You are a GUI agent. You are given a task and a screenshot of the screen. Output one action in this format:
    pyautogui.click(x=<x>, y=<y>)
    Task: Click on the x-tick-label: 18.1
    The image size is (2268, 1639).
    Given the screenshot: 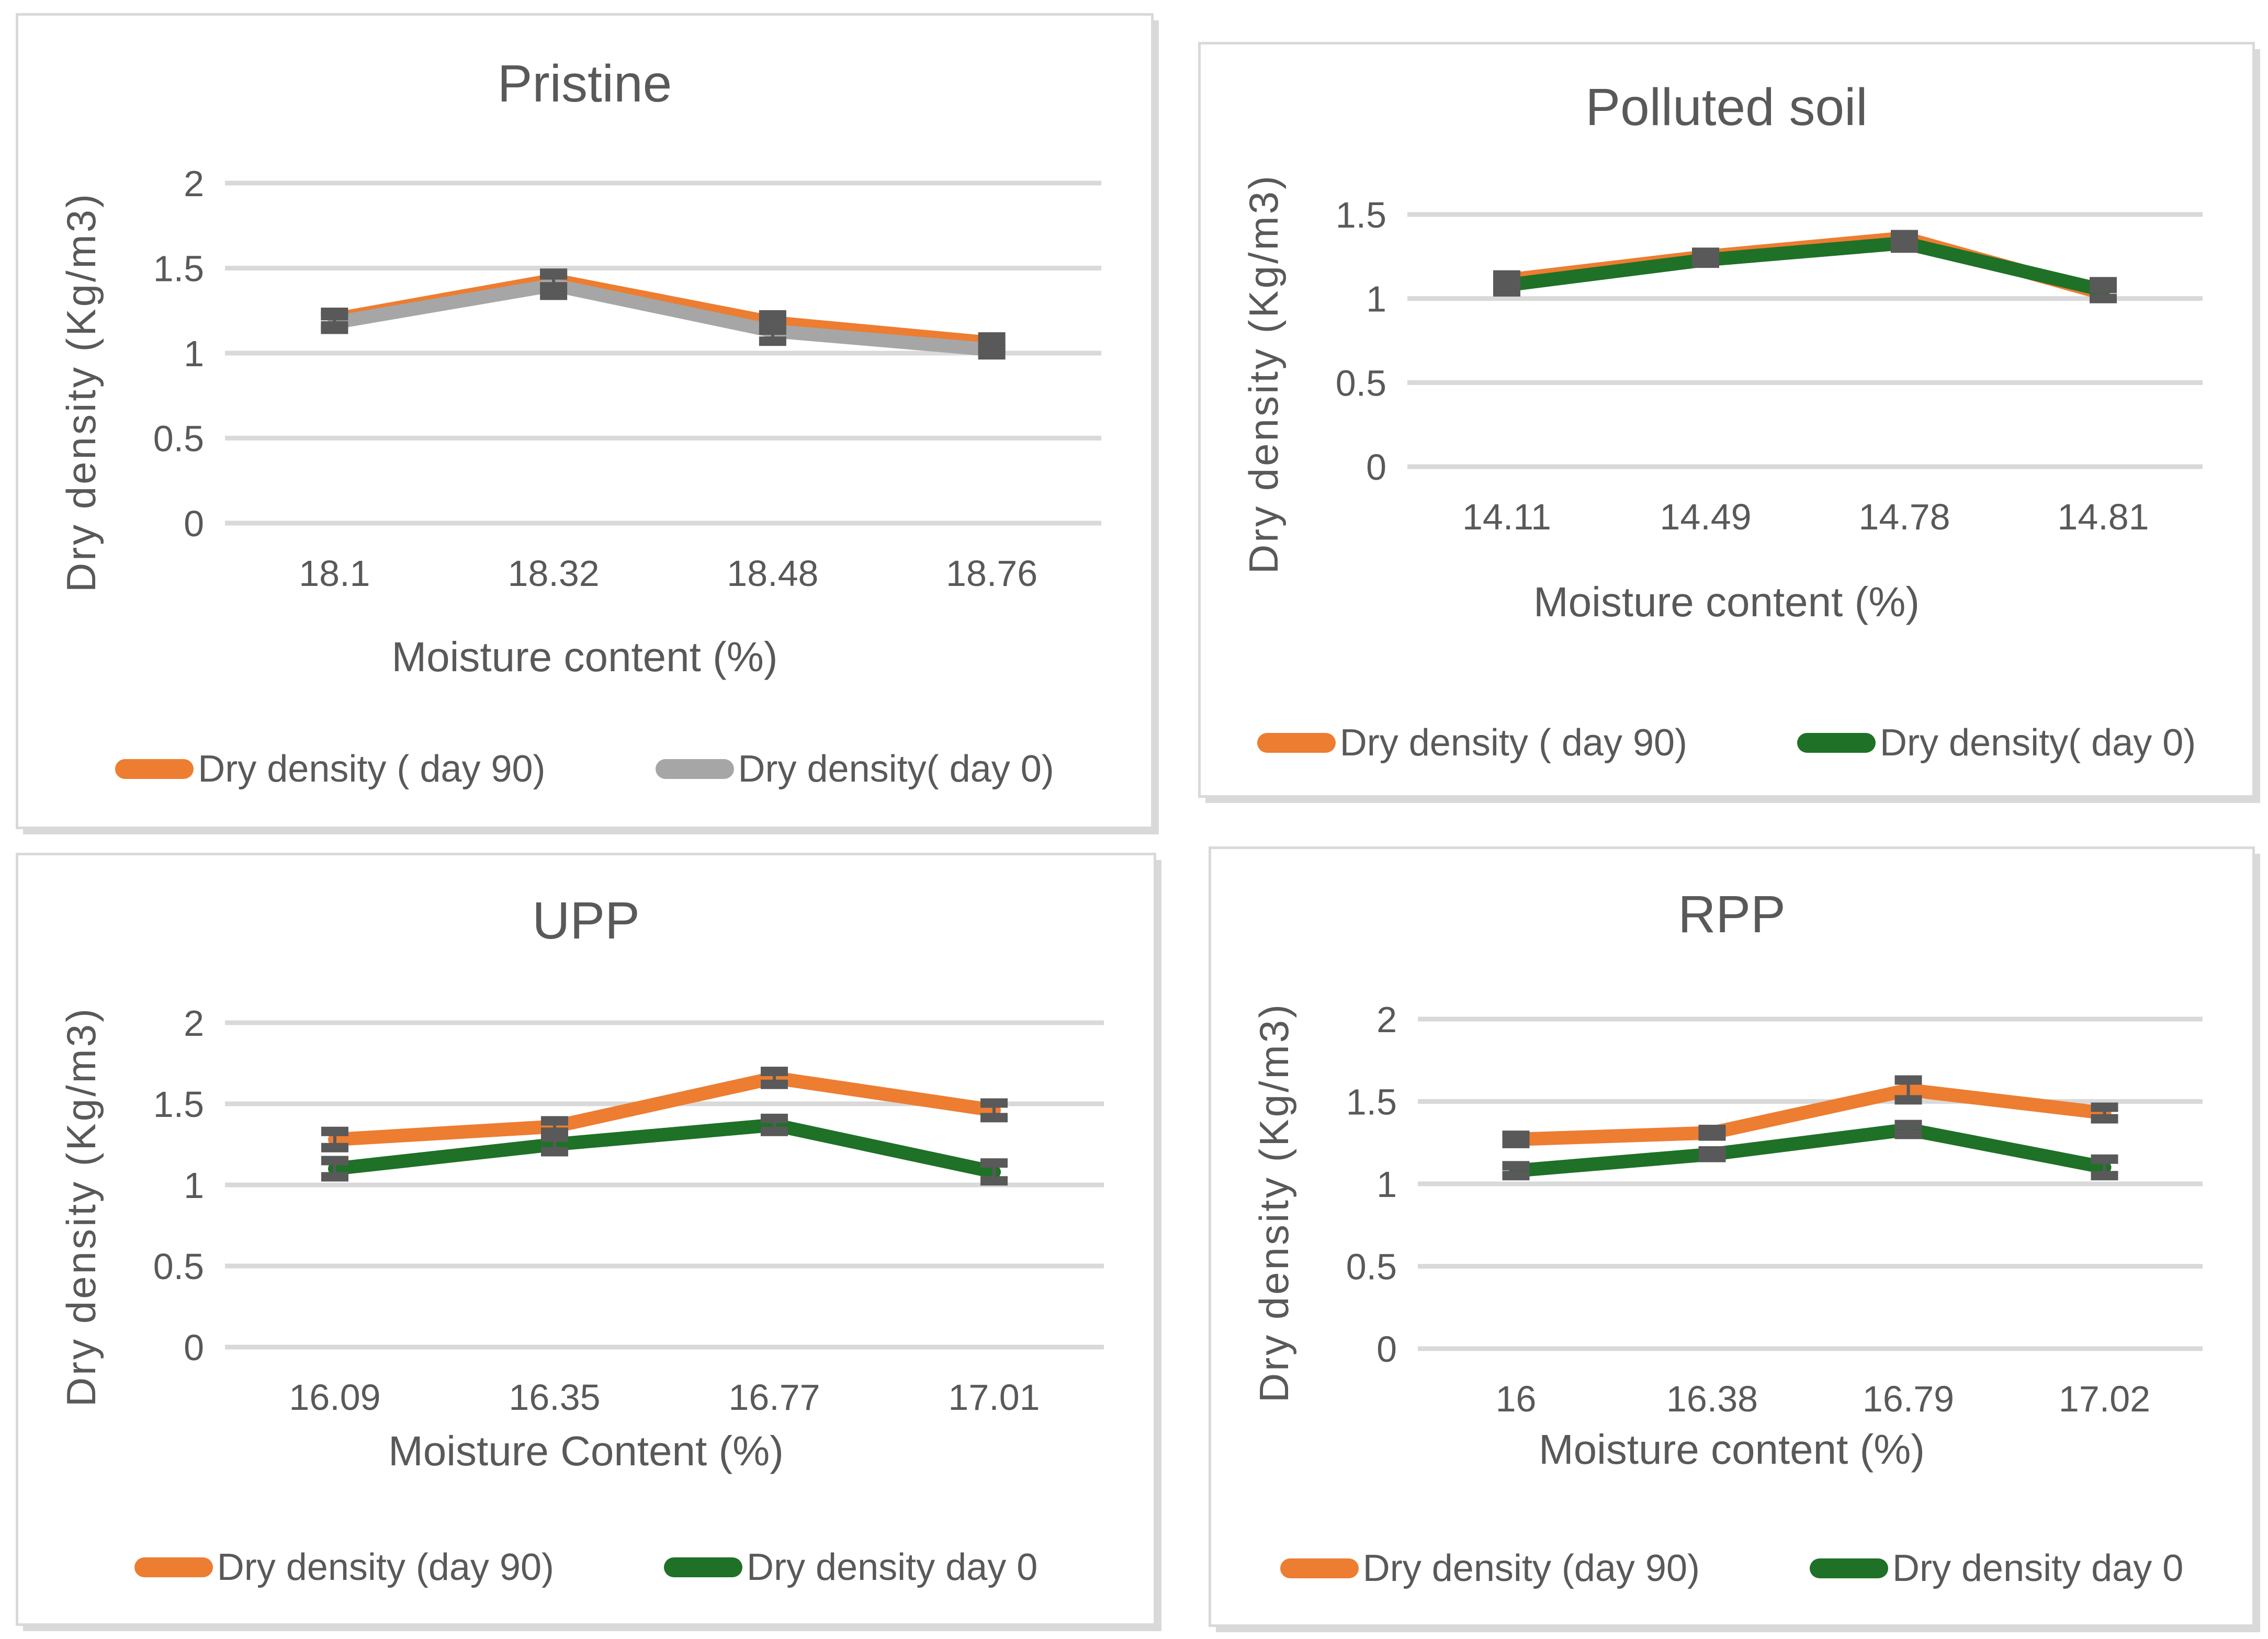 What is the action you would take?
    pyautogui.click(x=335, y=573)
    